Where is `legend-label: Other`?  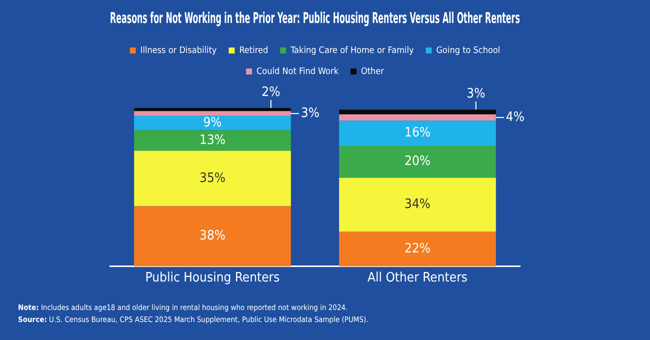
legend-label: Other is located at coordinates (373, 71).